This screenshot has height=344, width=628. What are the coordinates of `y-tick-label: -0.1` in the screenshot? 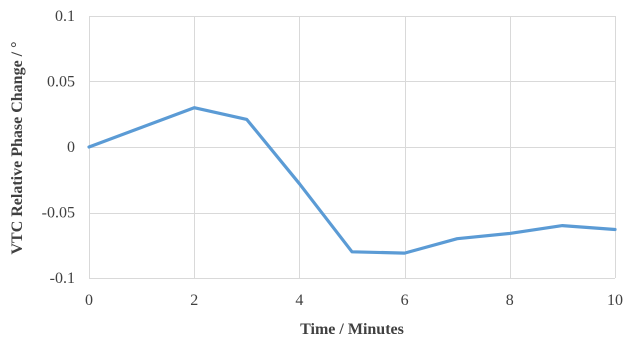 It's located at (62, 278).